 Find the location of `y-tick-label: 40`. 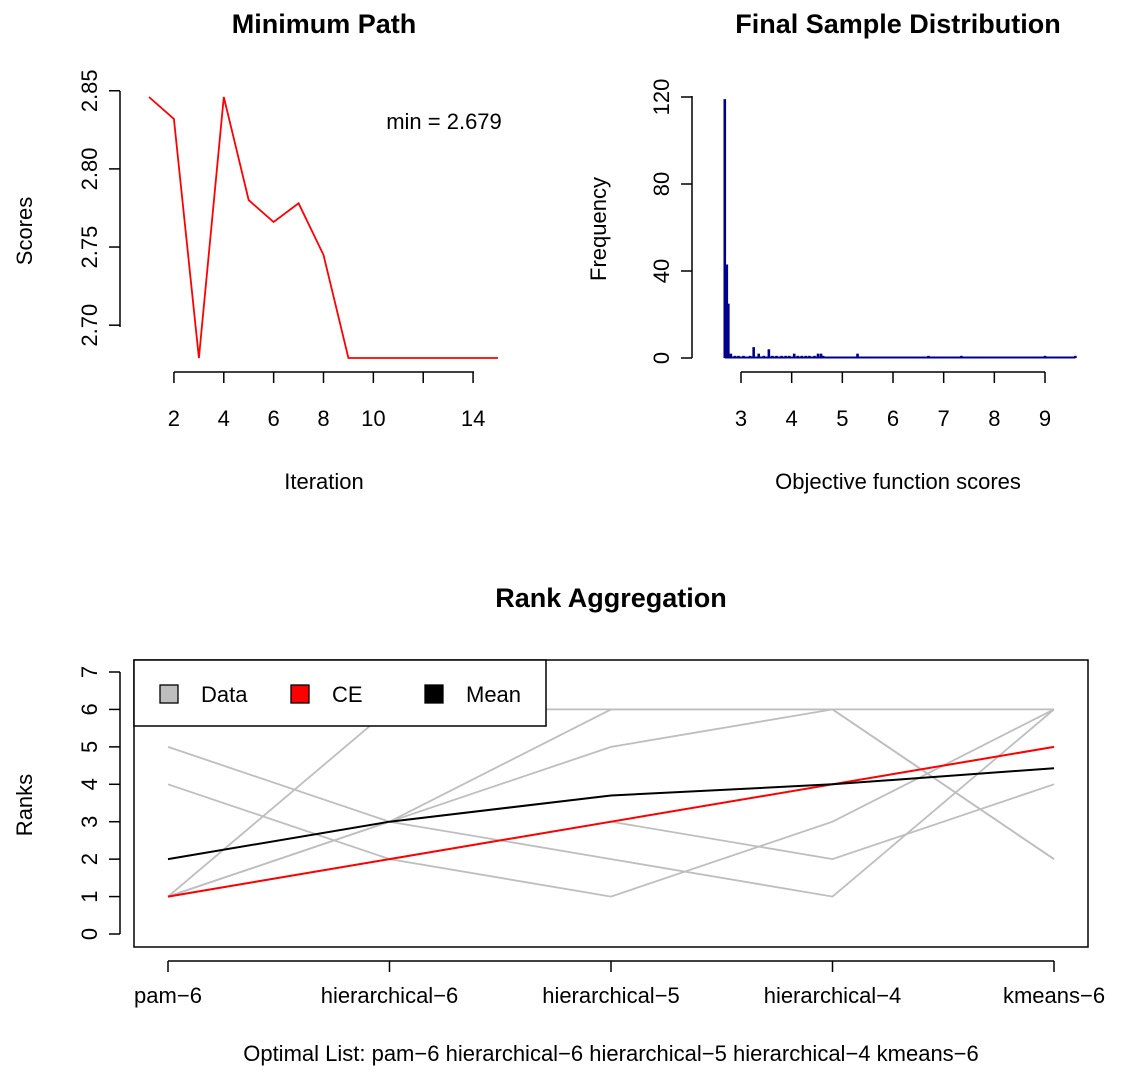

y-tick-label: 40 is located at coordinates (661, 271).